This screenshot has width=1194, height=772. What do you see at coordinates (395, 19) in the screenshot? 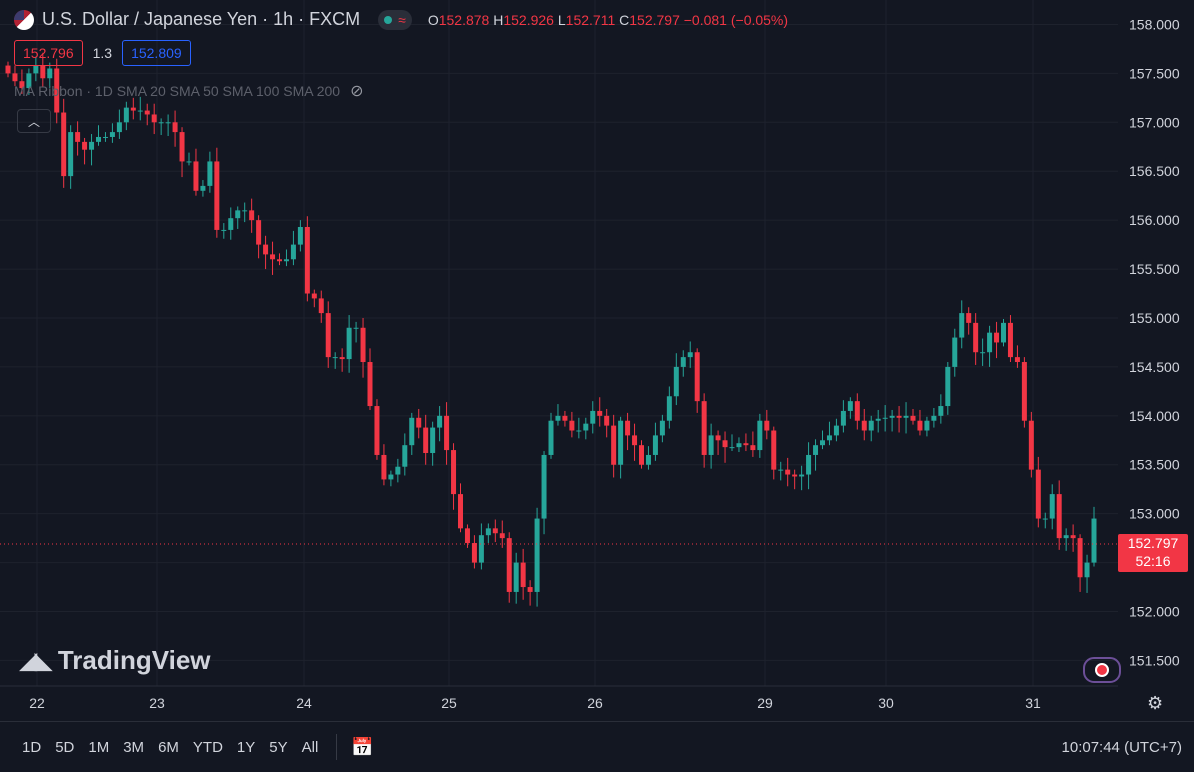
I see `market-status-pill: ≈` at bounding box center [395, 19].